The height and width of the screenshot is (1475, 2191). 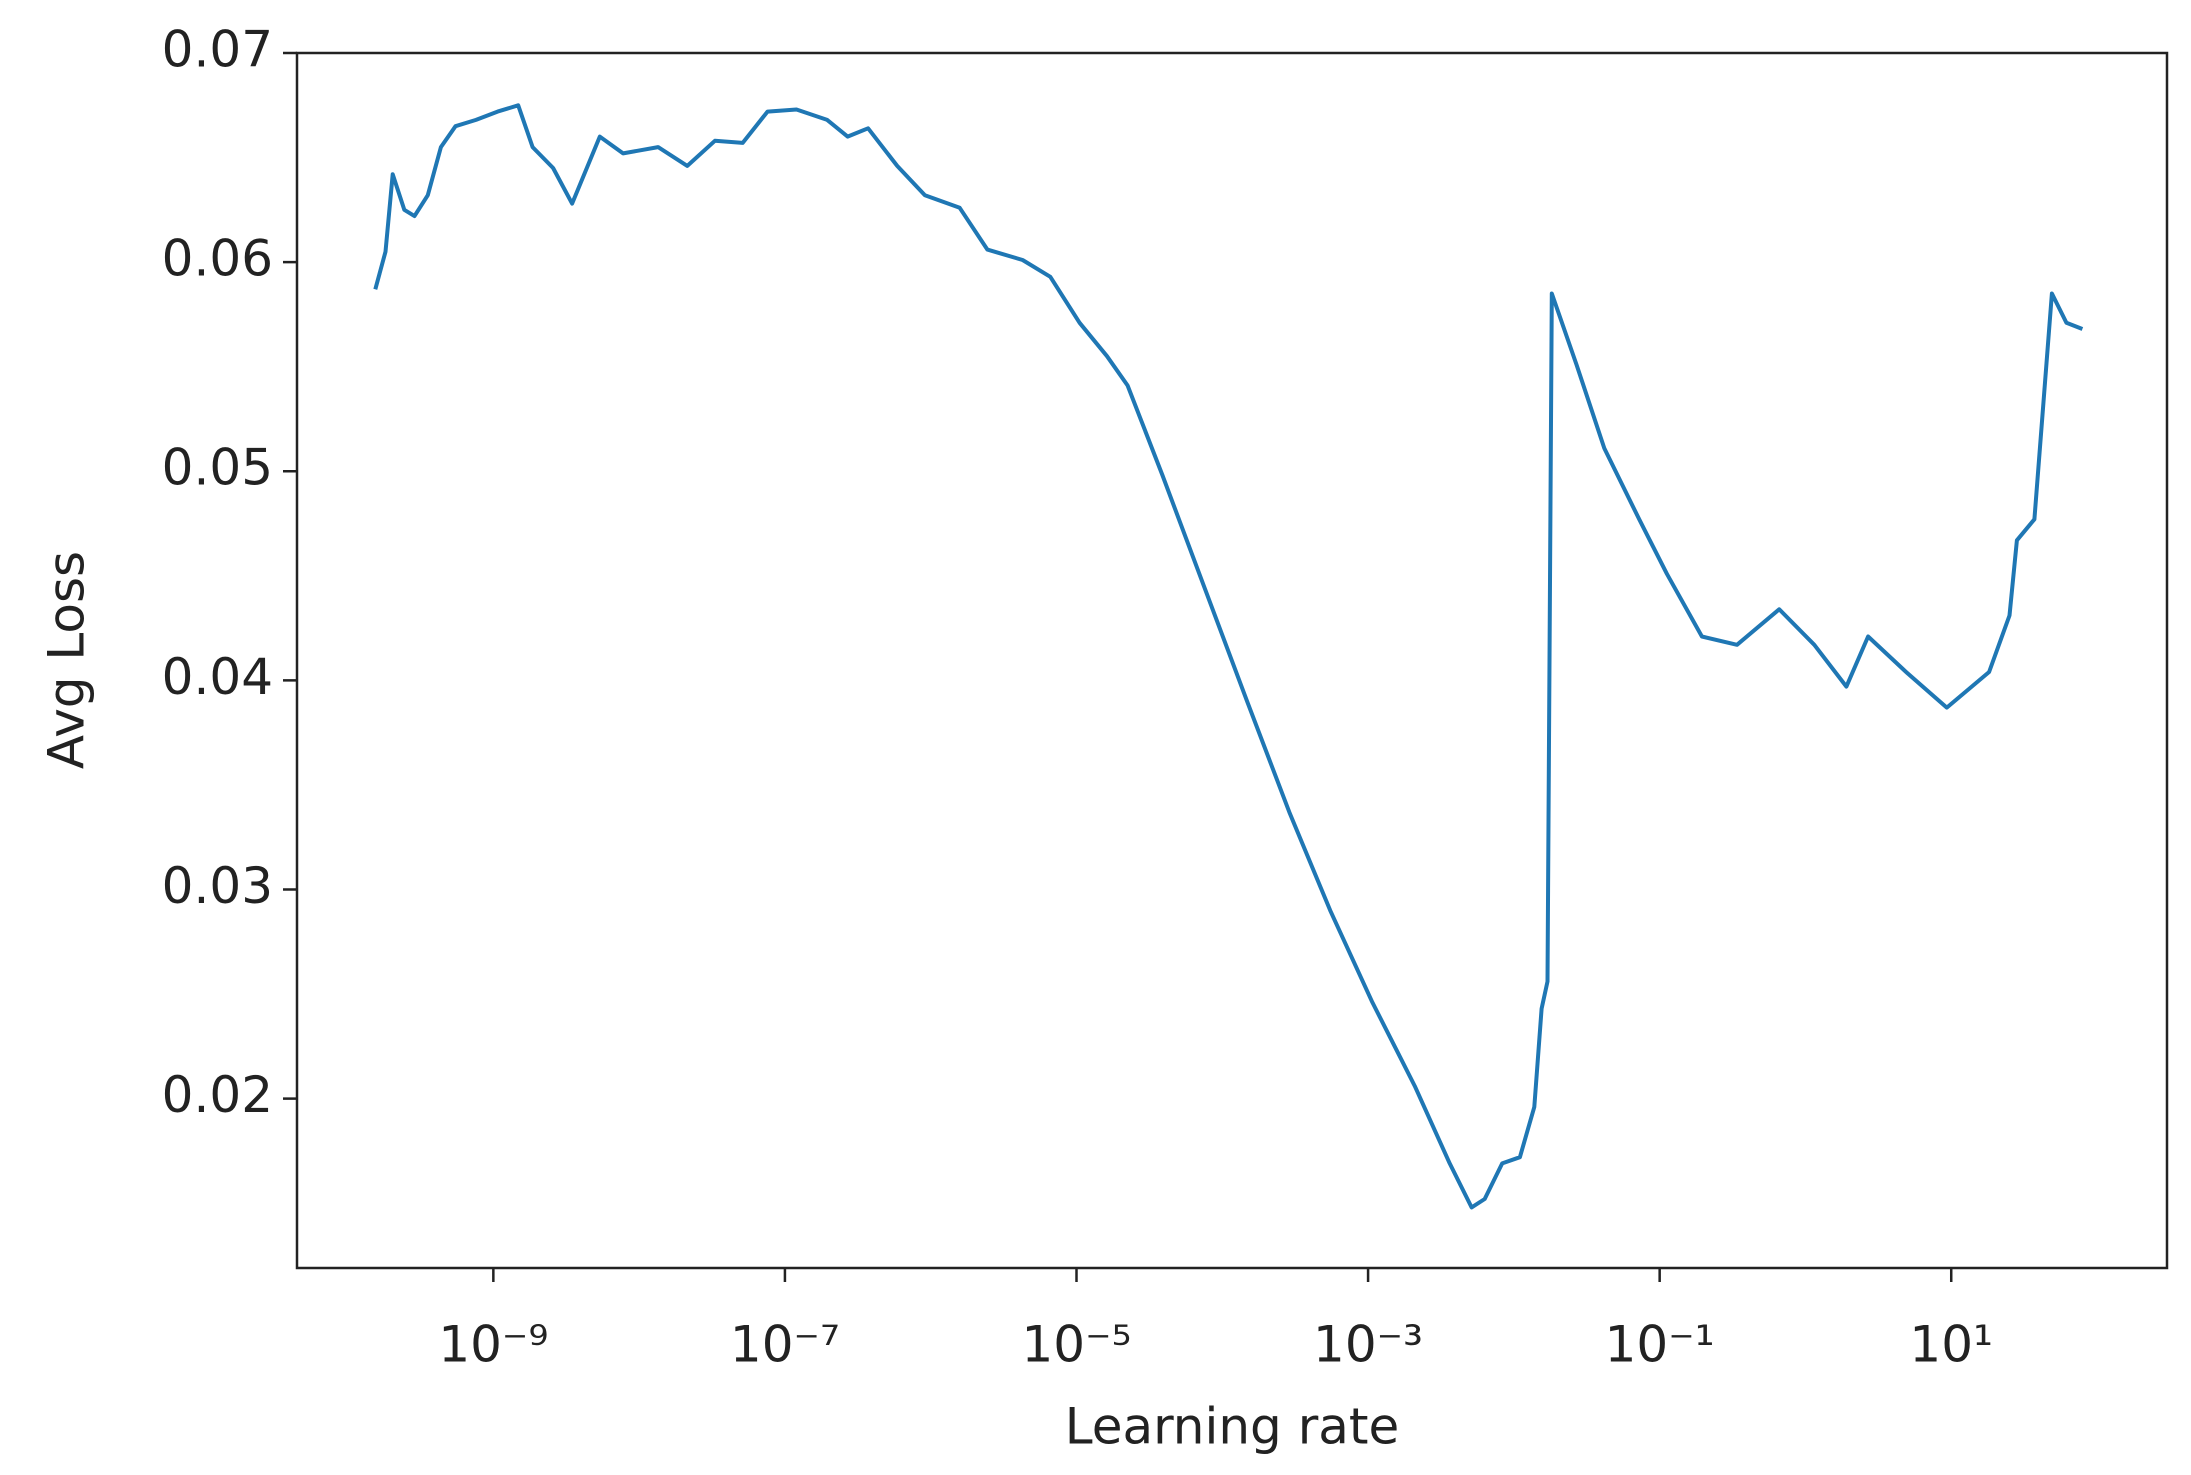 What do you see at coordinates (1660, 1345) in the screenshot?
I see `x-tick-label: 10⁻¹` at bounding box center [1660, 1345].